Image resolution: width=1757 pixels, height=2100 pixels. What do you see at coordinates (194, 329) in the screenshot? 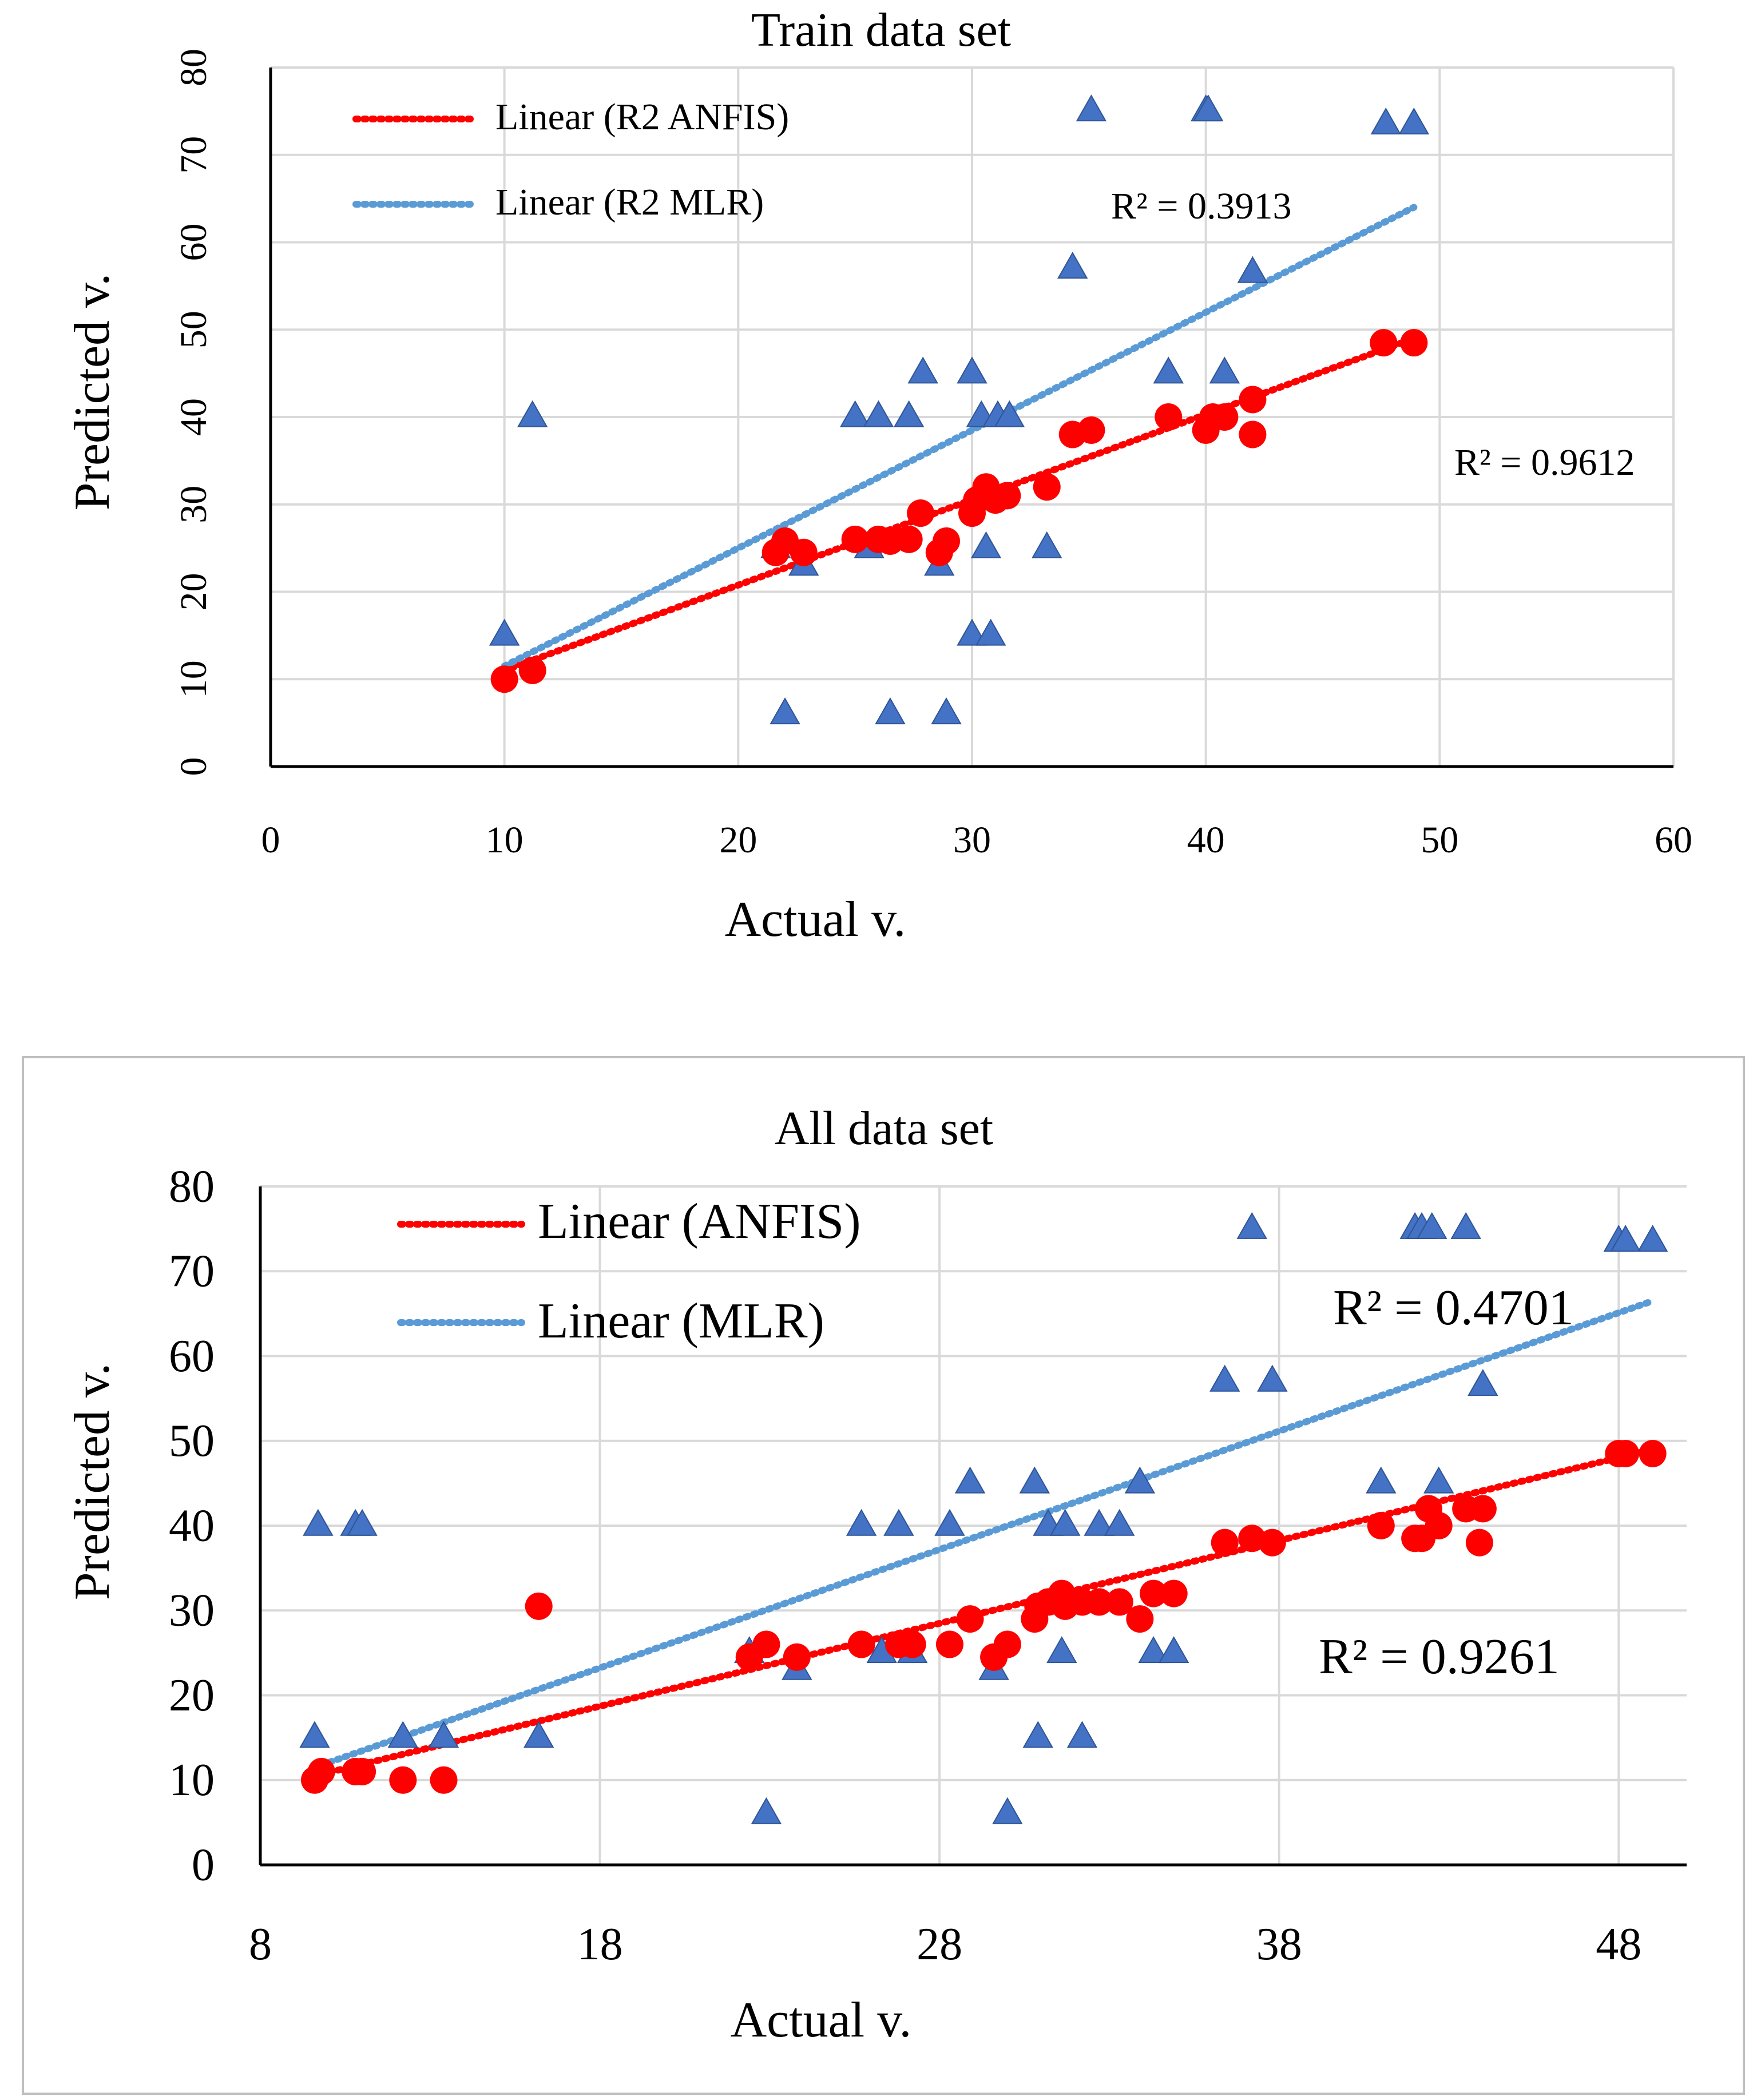
I see `y-tick-label: 50` at bounding box center [194, 329].